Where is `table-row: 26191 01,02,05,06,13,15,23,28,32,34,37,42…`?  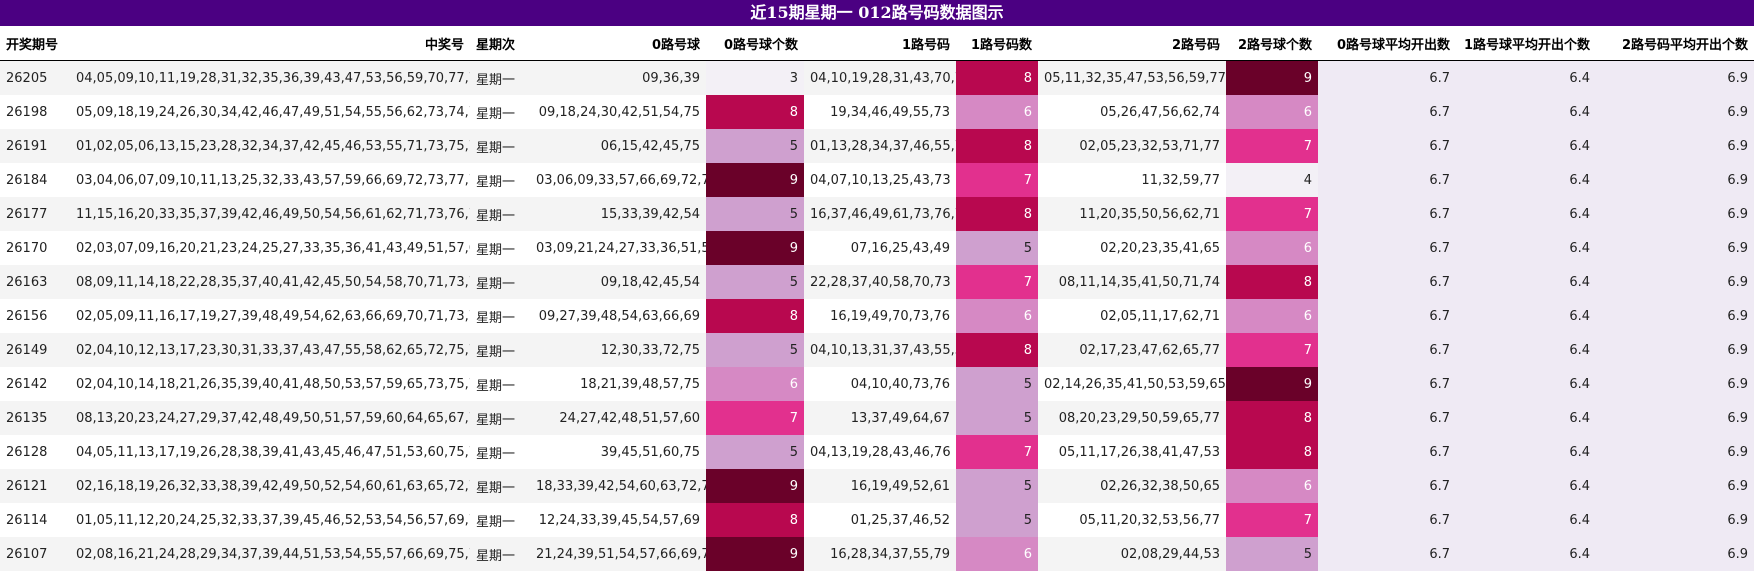
table-row: 26191 01,02,05,06,13,15,23,28,32,34,37,42… is located at coordinates (877, 146).